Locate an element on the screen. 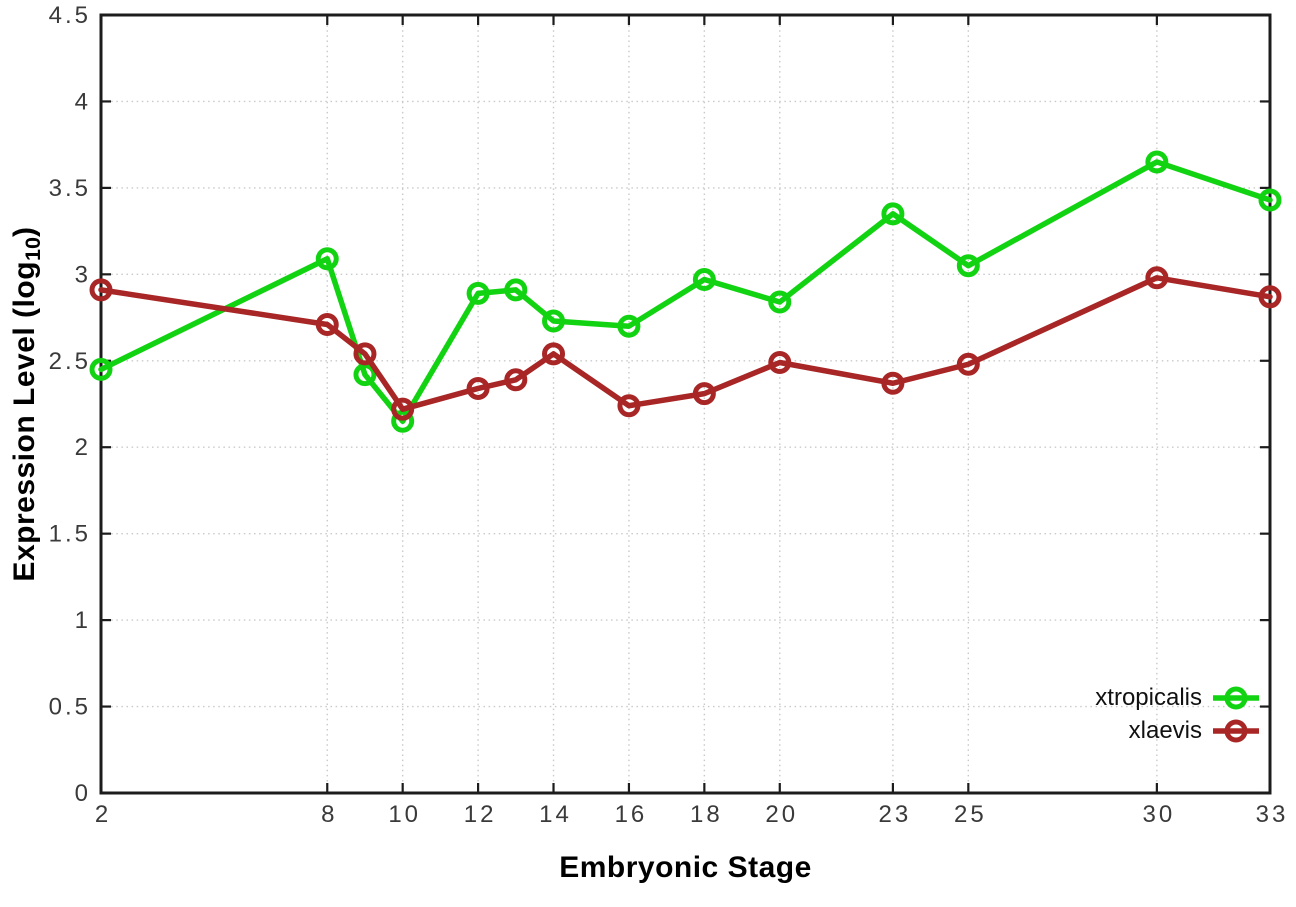 The height and width of the screenshot is (907, 1296). y-axis-title-suffix: ) is located at coordinates (24, 231).